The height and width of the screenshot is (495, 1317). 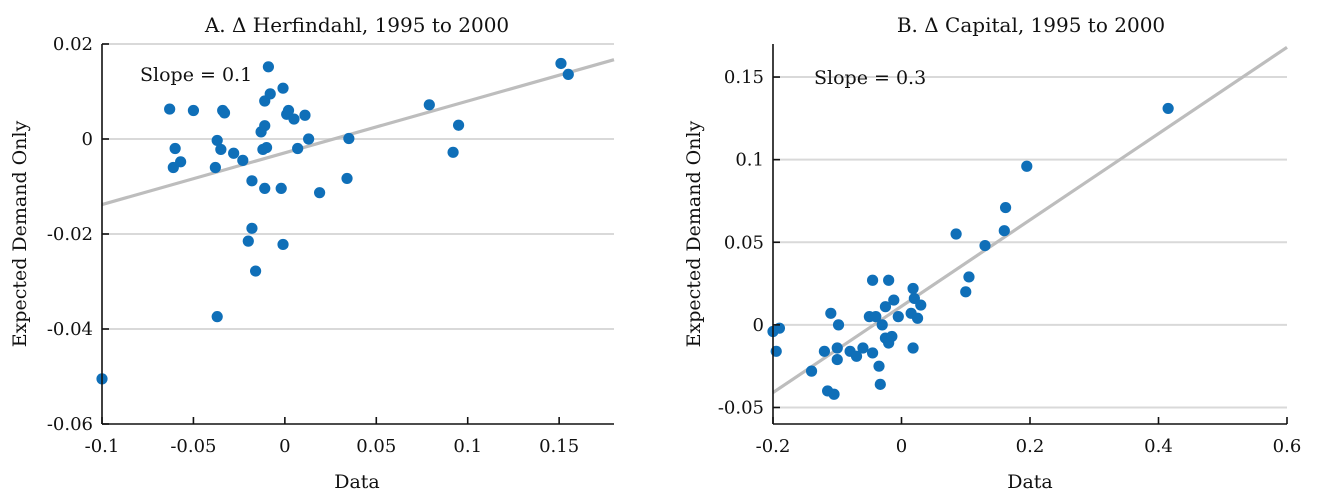 What do you see at coordinates (70, 329) in the screenshot?
I see `panel-a-y-tick-label: -0.04` at bounding box center [70, 329].